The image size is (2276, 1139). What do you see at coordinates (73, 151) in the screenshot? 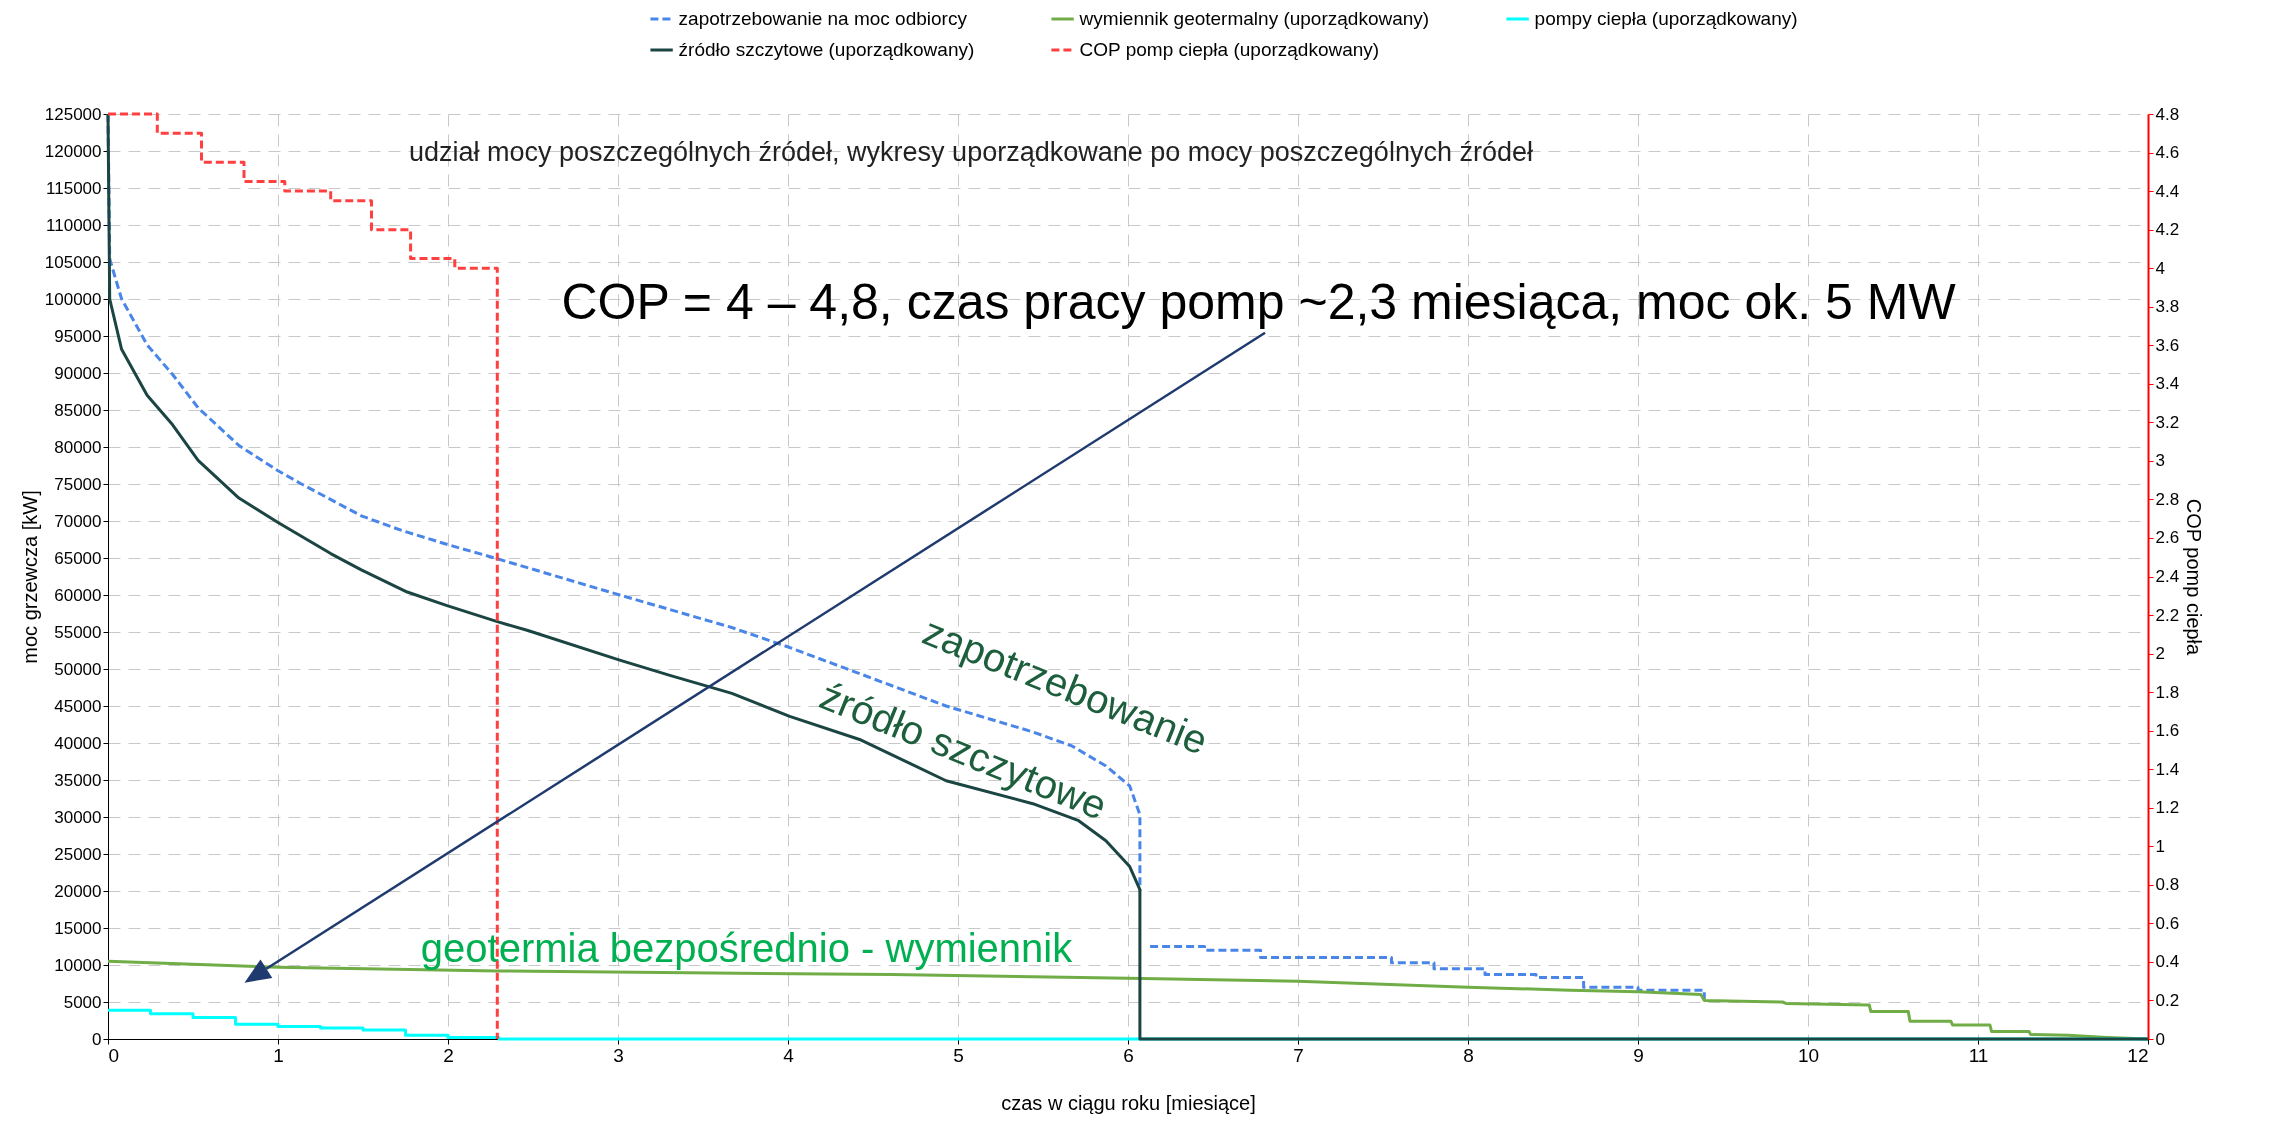
I see `y-tick-label: 120000` at bounding box center [73, 151].